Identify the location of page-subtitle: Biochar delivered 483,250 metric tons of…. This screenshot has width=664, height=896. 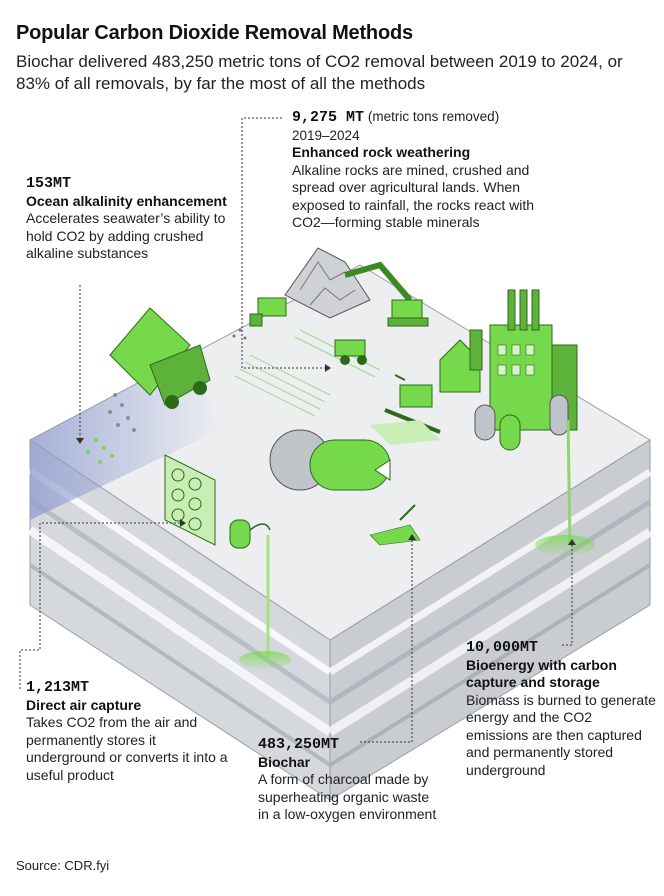
(319, 72).